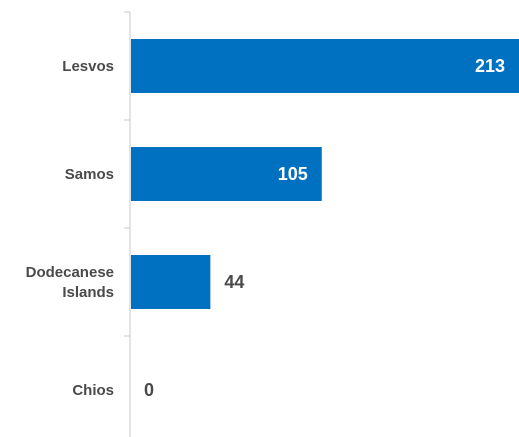 The height and width of the screenshot is (437, 519). I want to click on value-label: 213, so click(490, 66).